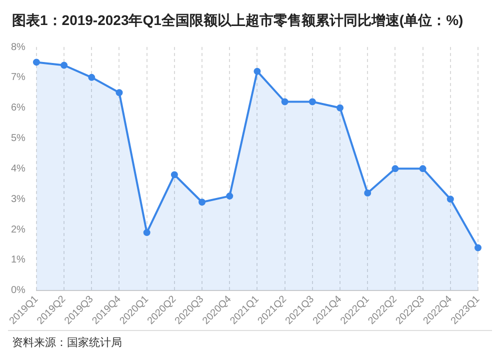  What do you see at coordinates (18, 47) in the screenshot?
I see `y-tick-label: 8%` at bounding box center [18, 47].